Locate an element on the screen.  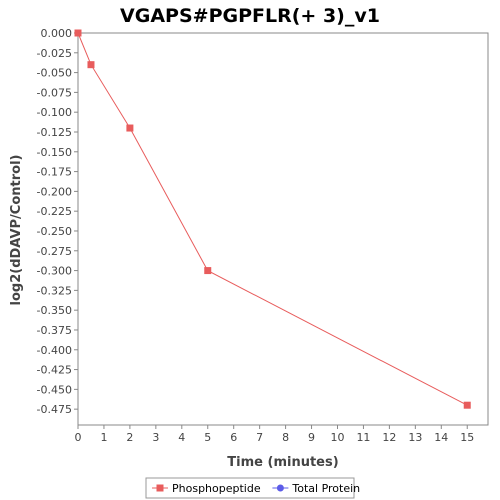
y-tick-label: -0.300 is located at coordinates (54, 271).